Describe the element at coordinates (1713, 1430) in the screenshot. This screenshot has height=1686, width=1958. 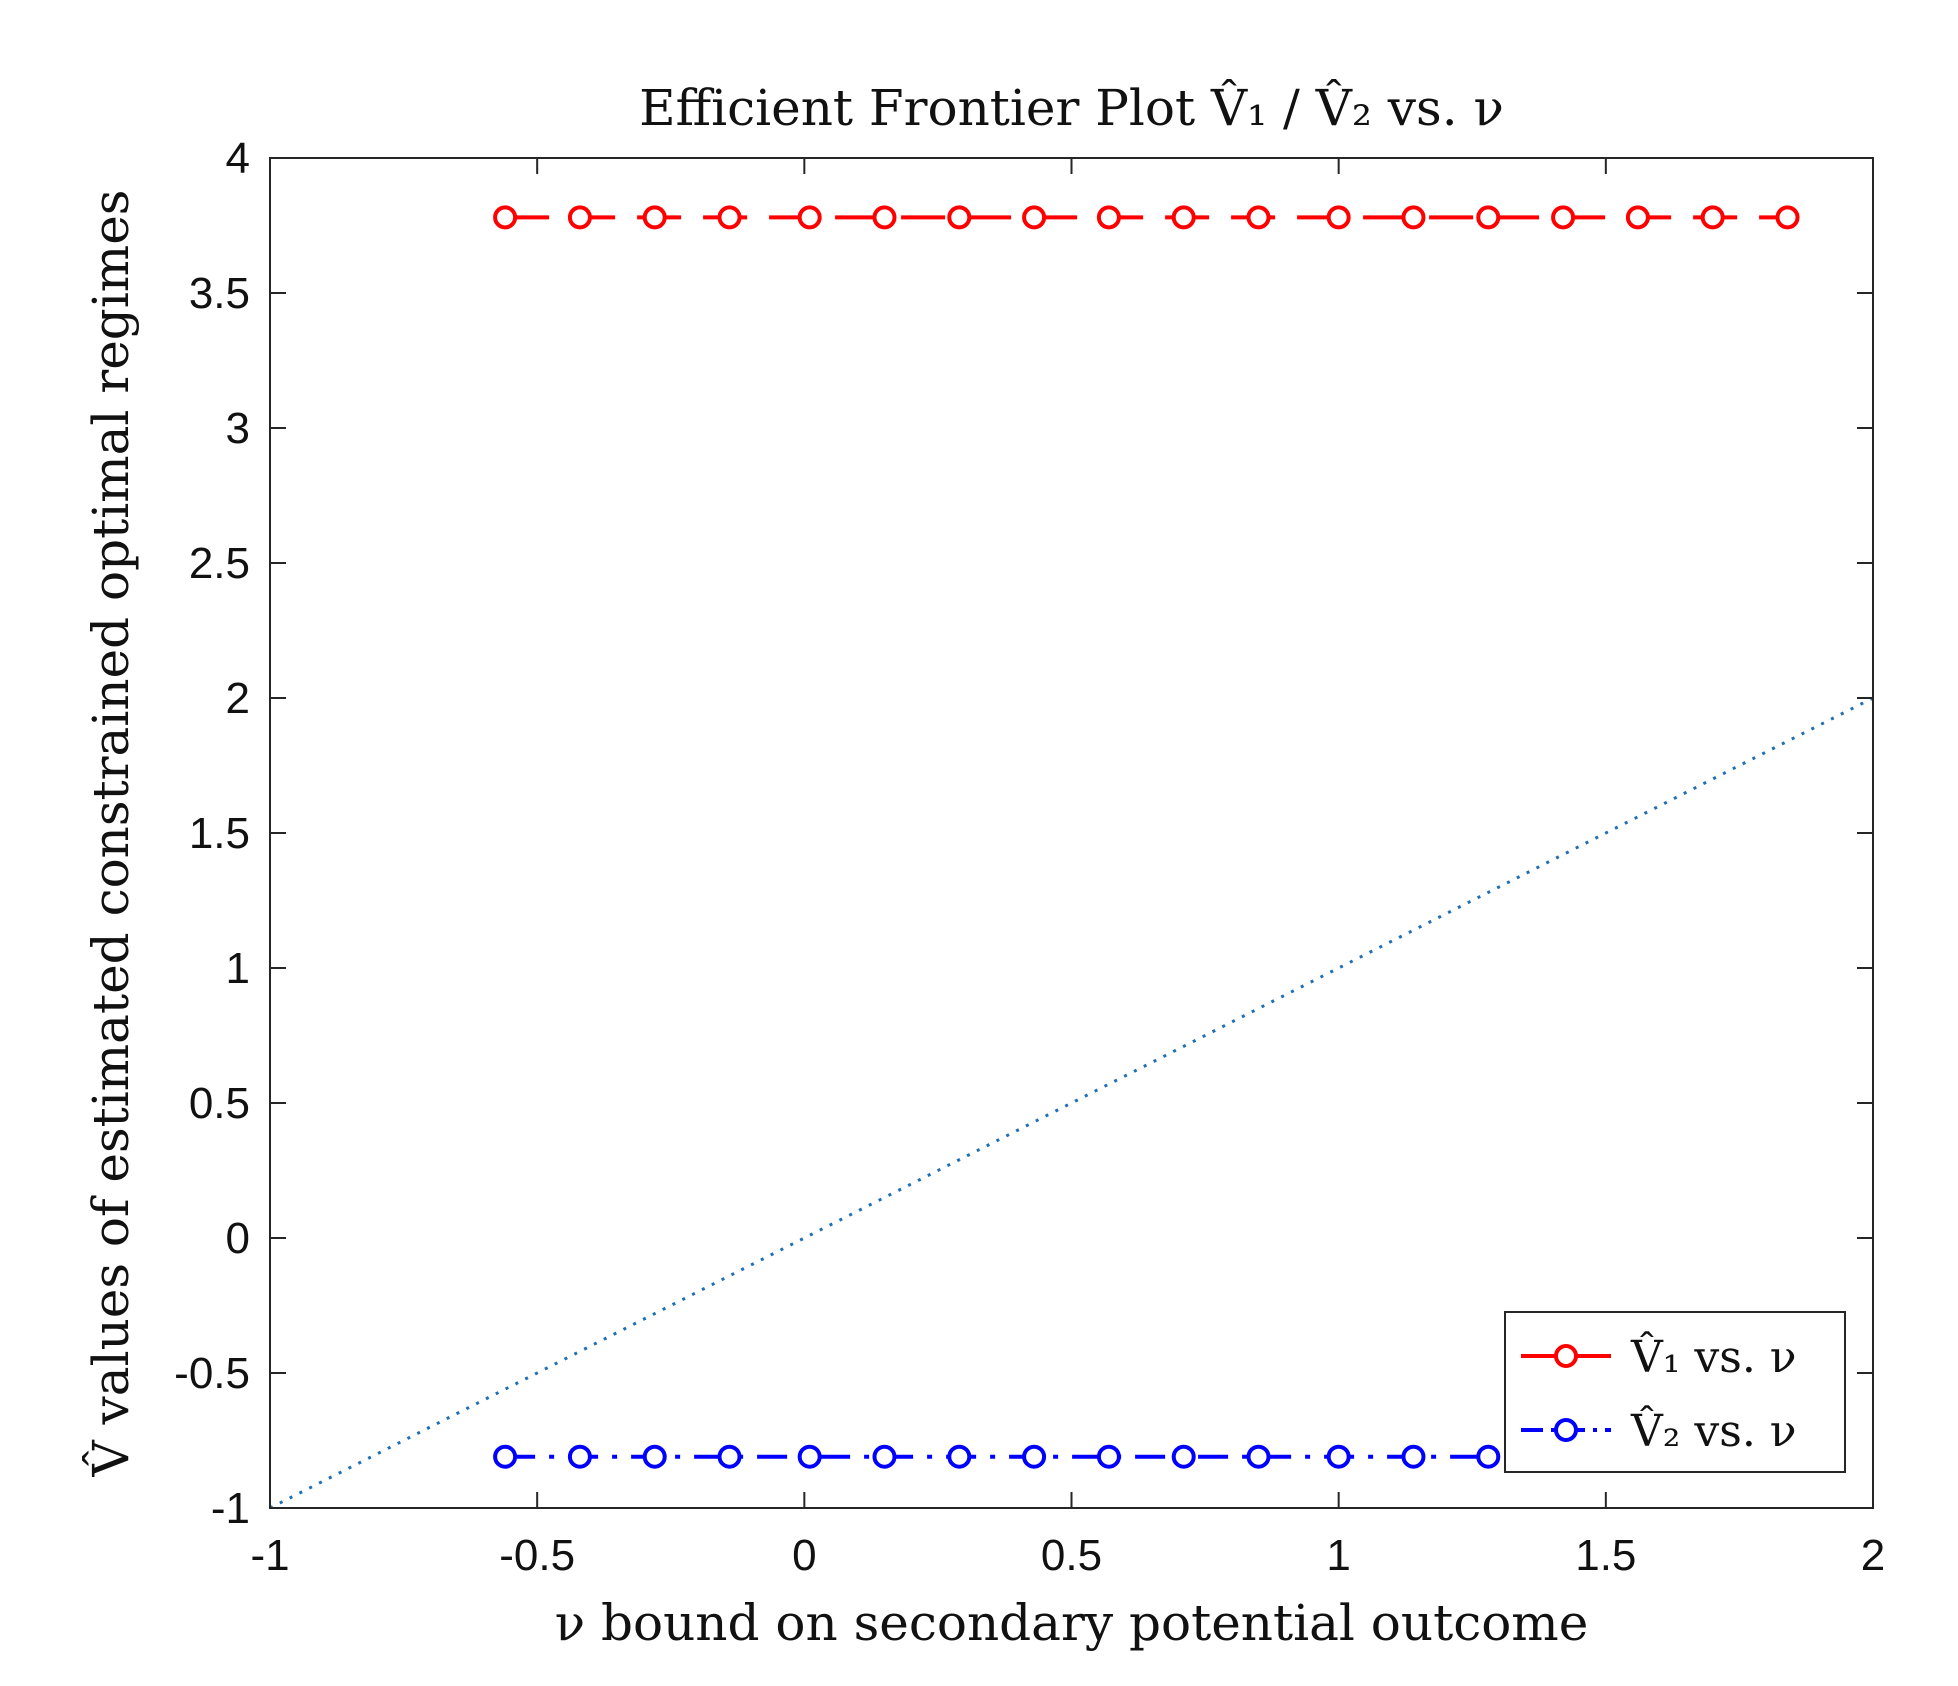
I see `legend-label-2: V̂₂ vs. ν` at that location.